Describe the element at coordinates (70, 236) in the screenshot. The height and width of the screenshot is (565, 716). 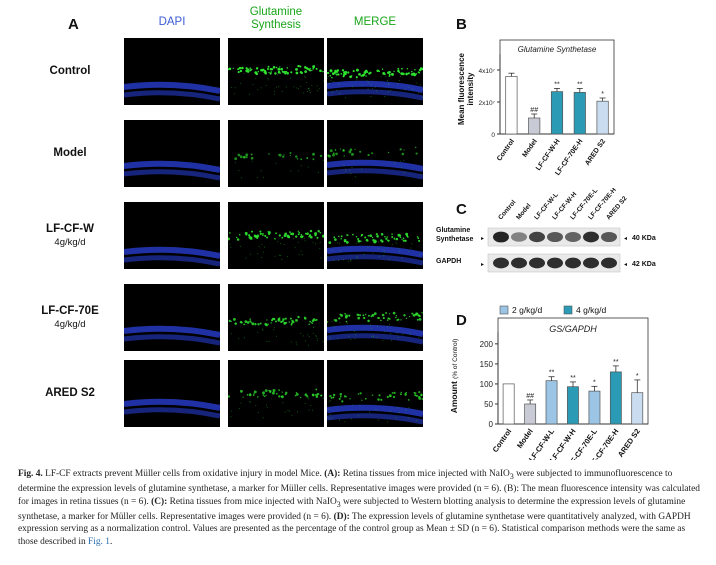
I see `row-label: LF-CF-W 4g/kg/d` at that location.